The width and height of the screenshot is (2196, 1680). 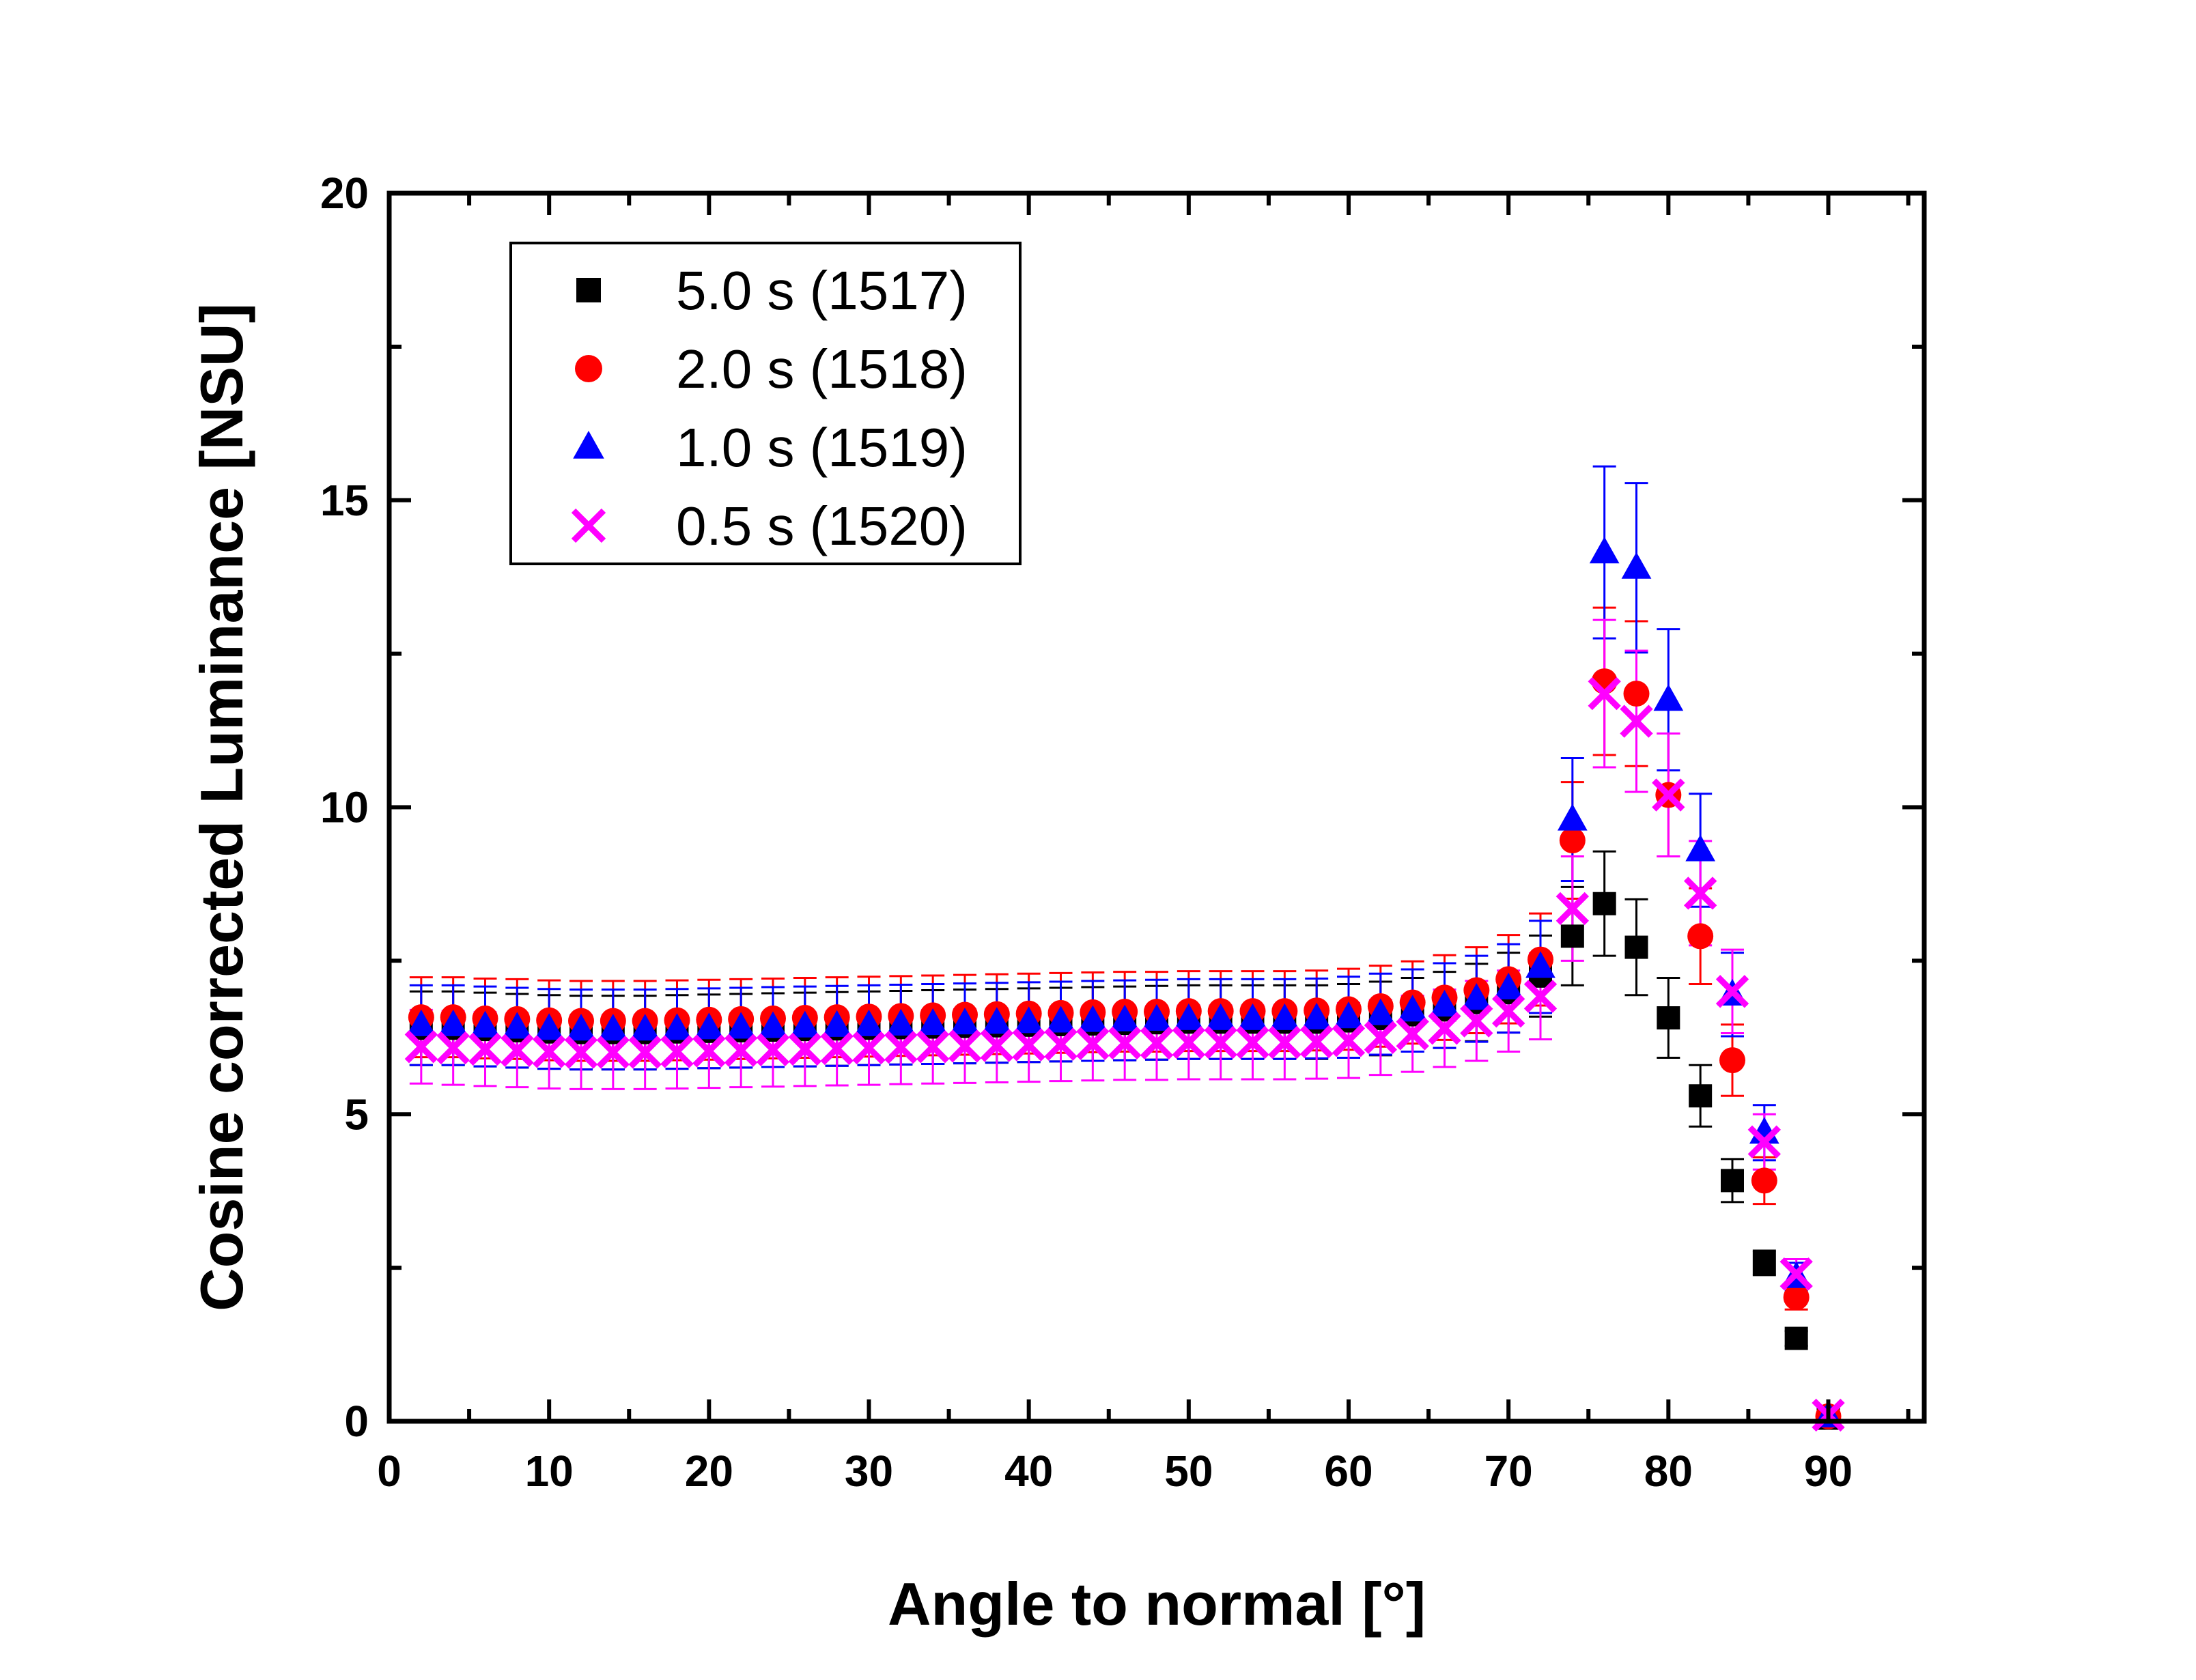 What do you see at coordinates (356, 1421) in the screenshot?
I see `y-tick-label: 0` at bounding box center [356, 1421].